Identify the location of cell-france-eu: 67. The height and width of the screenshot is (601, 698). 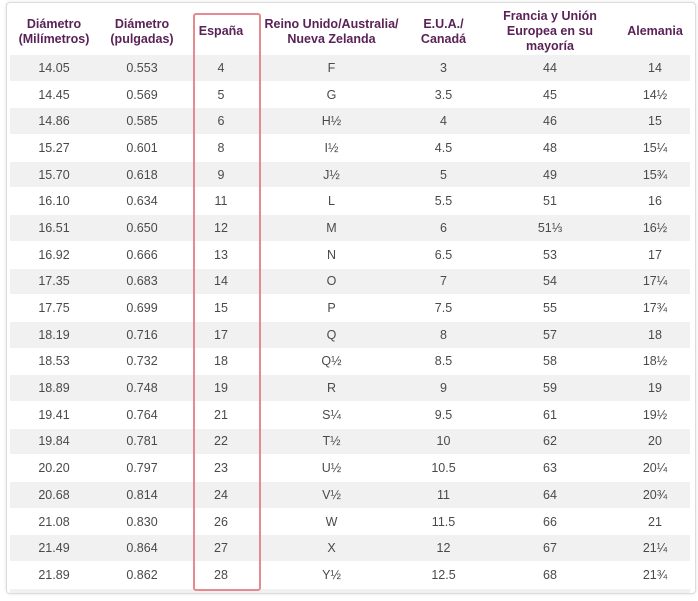
(550, 548).